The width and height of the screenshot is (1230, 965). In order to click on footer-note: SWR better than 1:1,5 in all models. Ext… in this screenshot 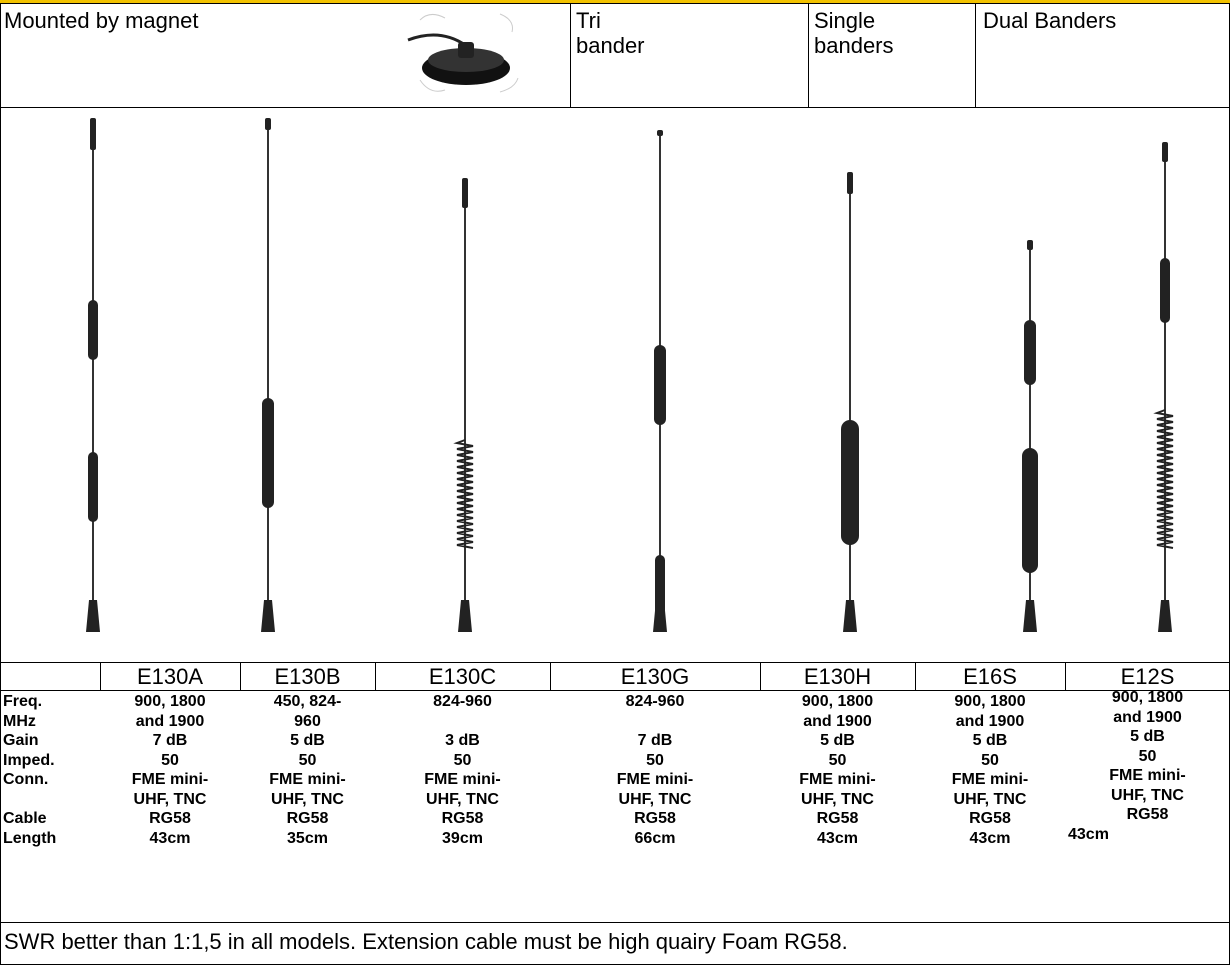, I will do `click(426, 941)`.